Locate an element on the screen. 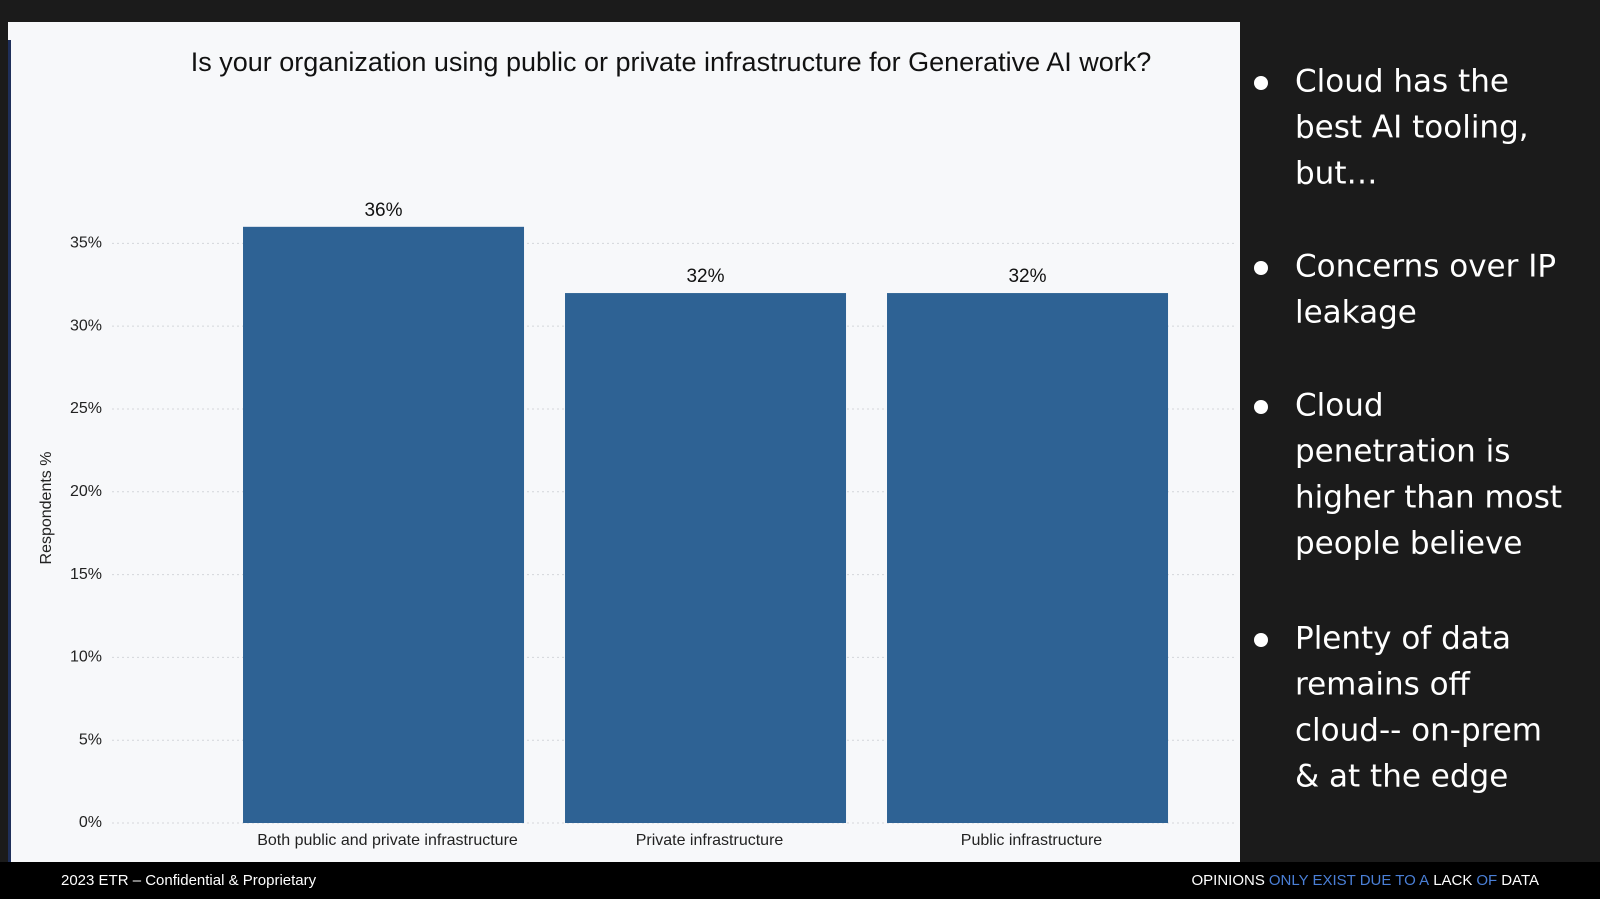  y-tick-label: 30% is located at coordinates (86, 325).